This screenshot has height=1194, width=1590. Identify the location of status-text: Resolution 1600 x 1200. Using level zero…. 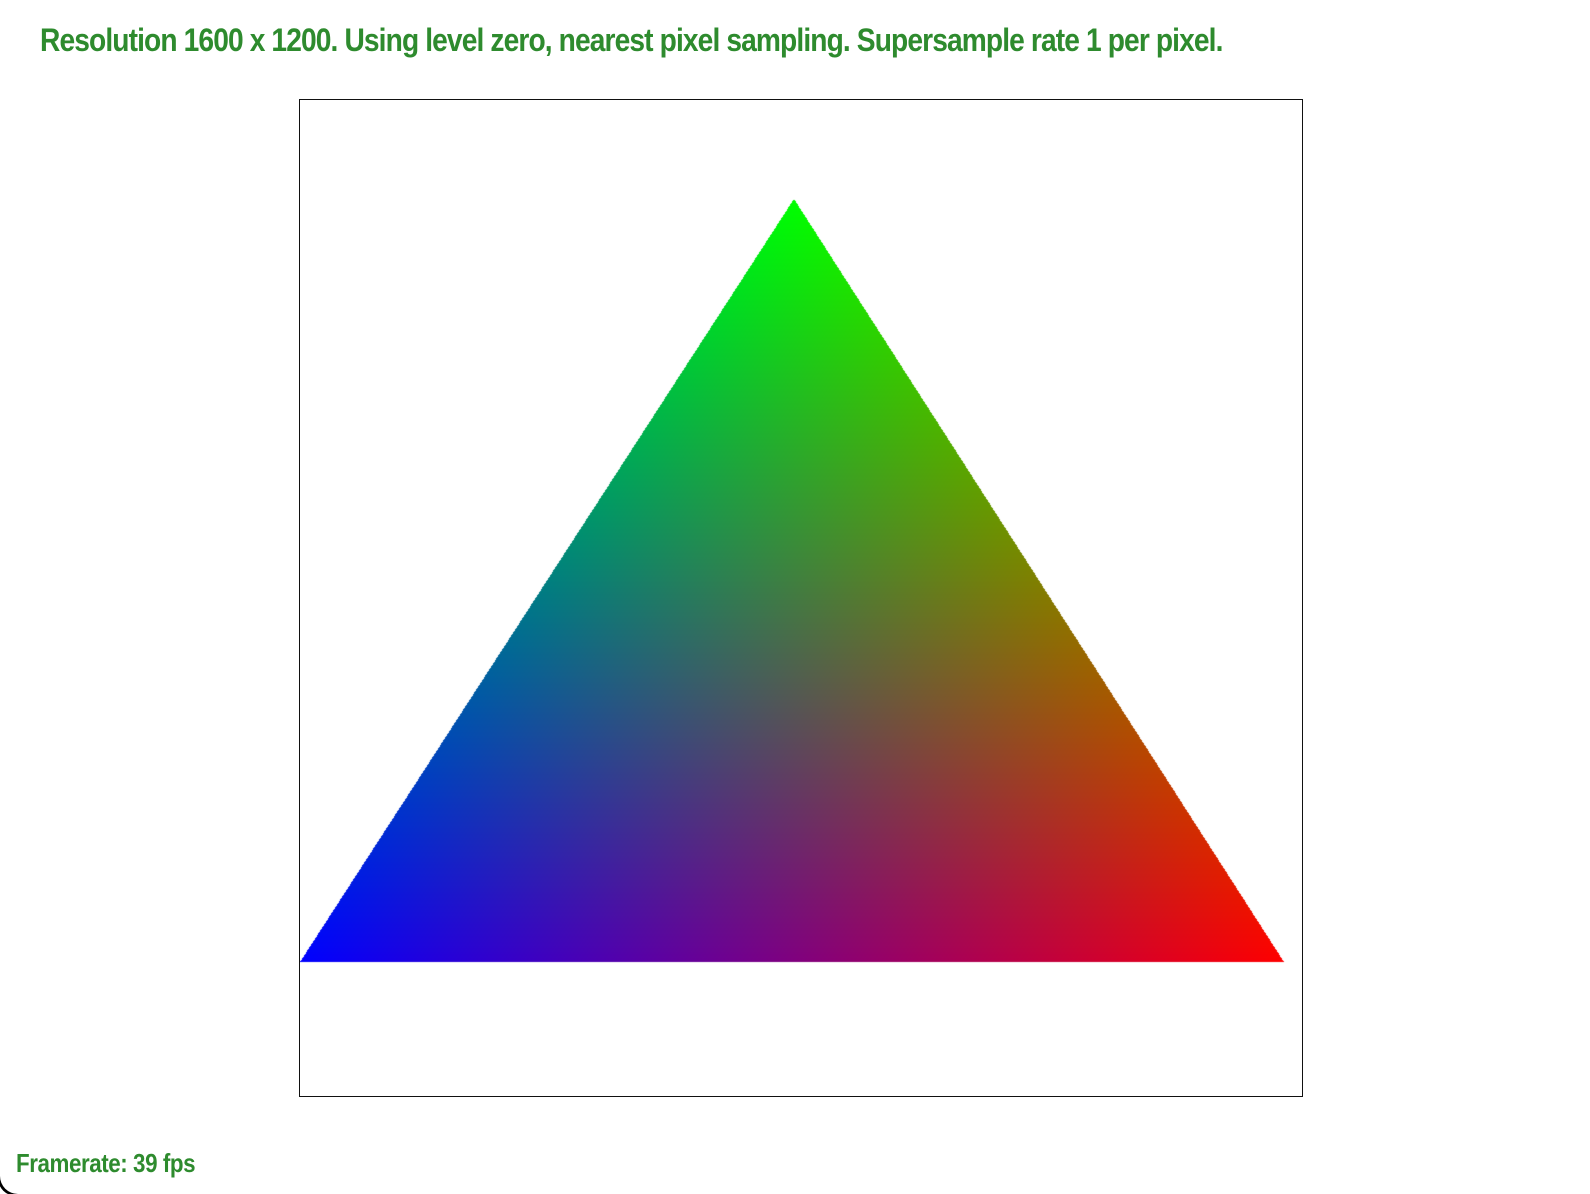
(631, 40).